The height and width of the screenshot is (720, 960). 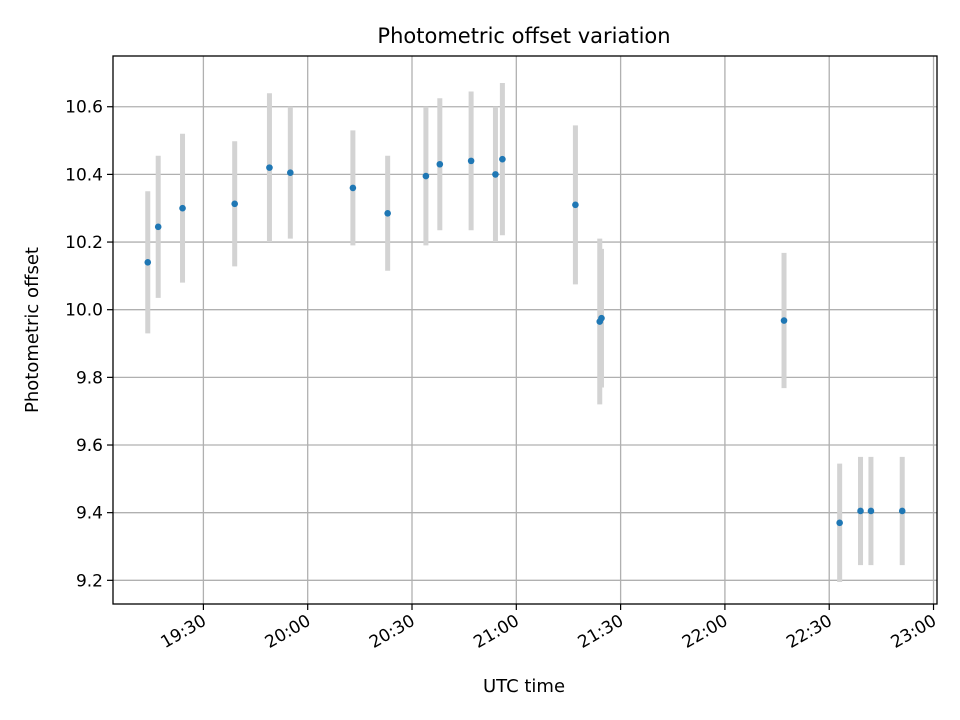 What do you see at coordinates (89, 344) in the screenshot?
I see `y-axis-ticks: 9.2 9.4 9.6 9.8 10.0 10.2 10.4 10.6` at bounding box center [89, 344].